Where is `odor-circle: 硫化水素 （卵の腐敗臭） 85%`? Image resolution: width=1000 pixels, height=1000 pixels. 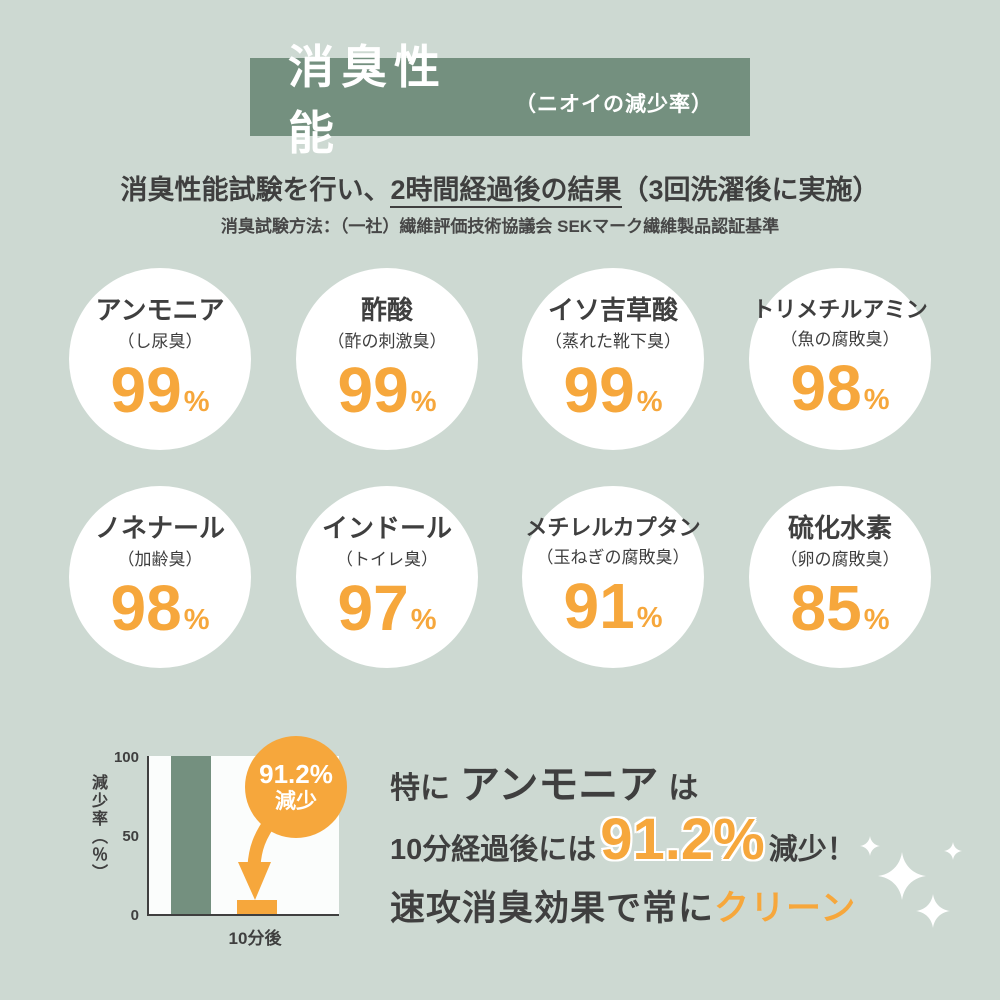 odor-circle: 硫化水素 （卵の腐敗臭） 85% is located at coordinates (840, 577).